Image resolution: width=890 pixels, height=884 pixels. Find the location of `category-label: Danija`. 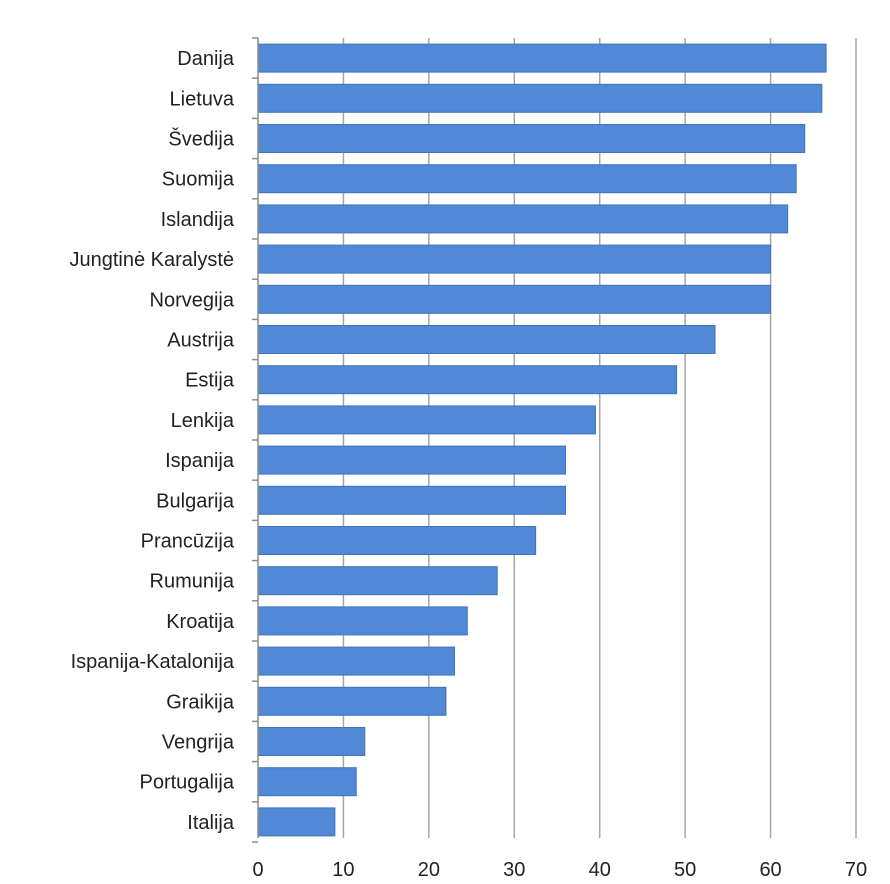

category-label: Danija is located at coordinates (206, 59).